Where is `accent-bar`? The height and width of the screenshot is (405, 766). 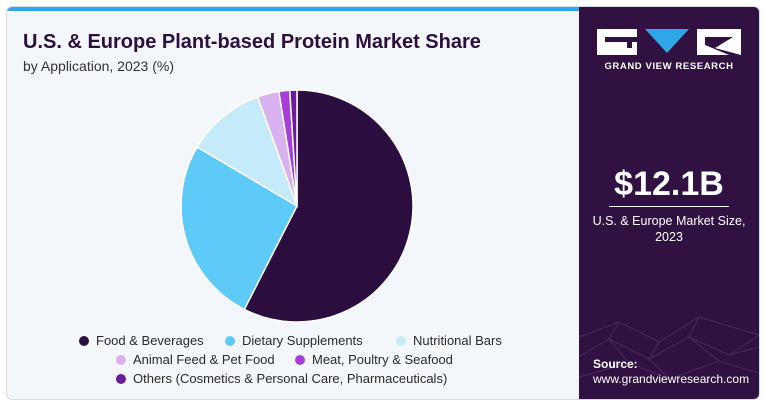
accent-bar is located at coordinates (293, 9).